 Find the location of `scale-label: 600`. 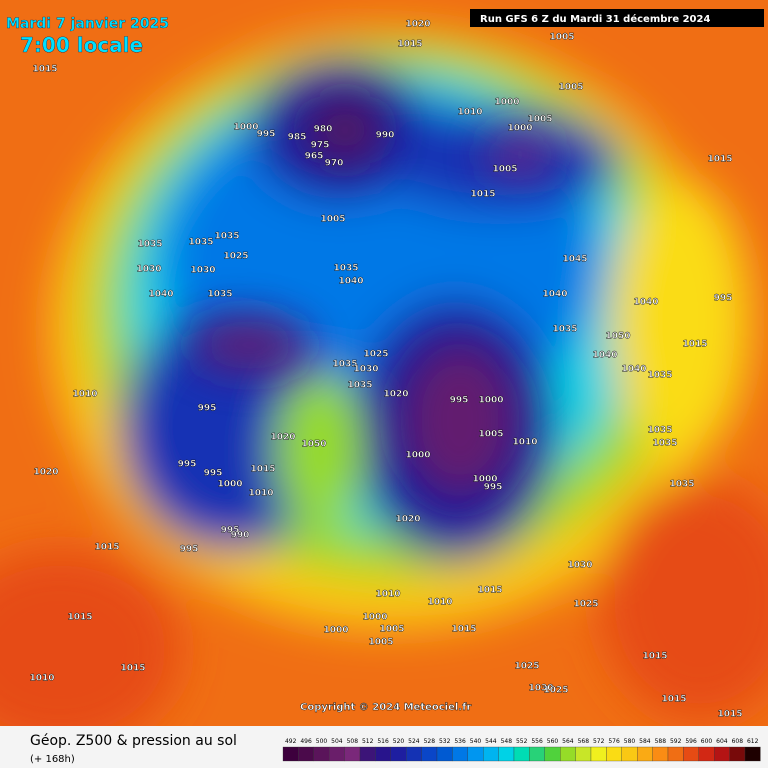

scale-label: 600 is located at coordinates (707, 741).